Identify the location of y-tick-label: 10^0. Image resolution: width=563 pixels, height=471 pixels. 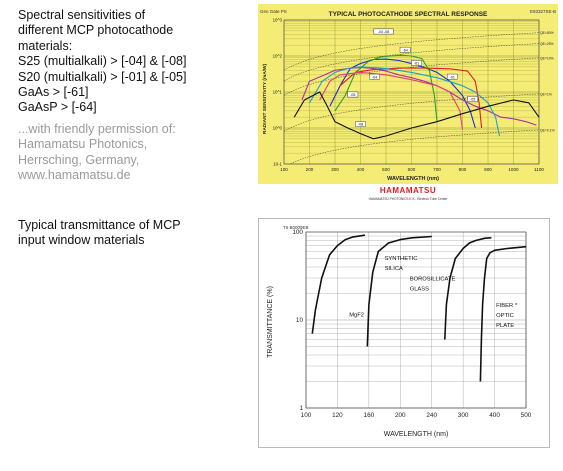
(278, 128).